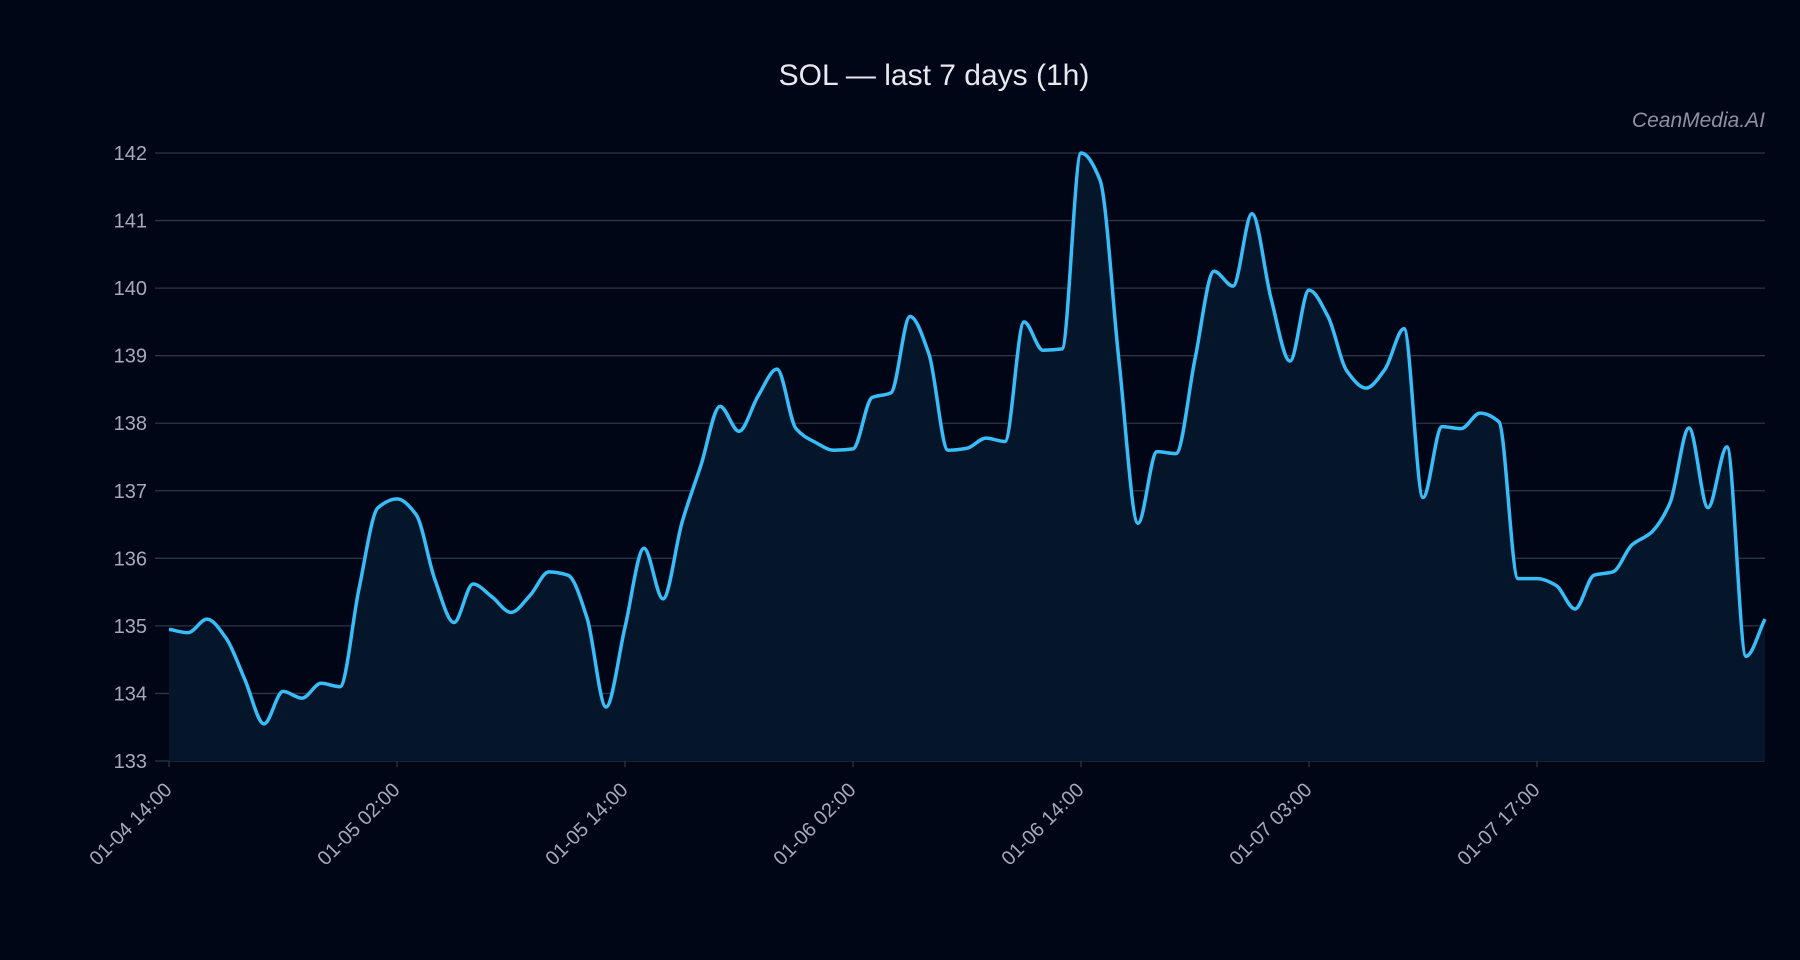  What do you see at coordinates (1698, 120) in the screenshot?
I see `watermark: CeanMedia.AI` at bounding box center [1698, 120].